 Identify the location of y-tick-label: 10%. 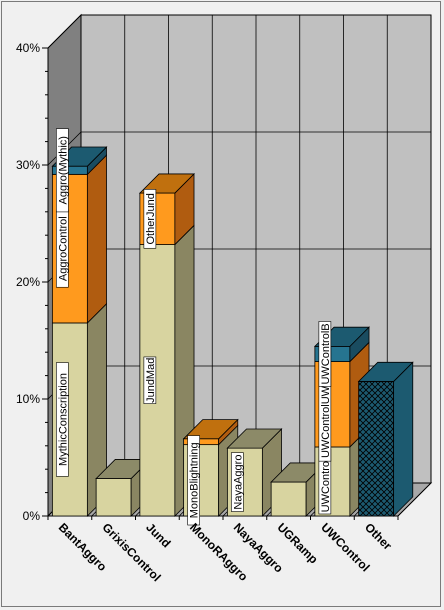
(28, 399).